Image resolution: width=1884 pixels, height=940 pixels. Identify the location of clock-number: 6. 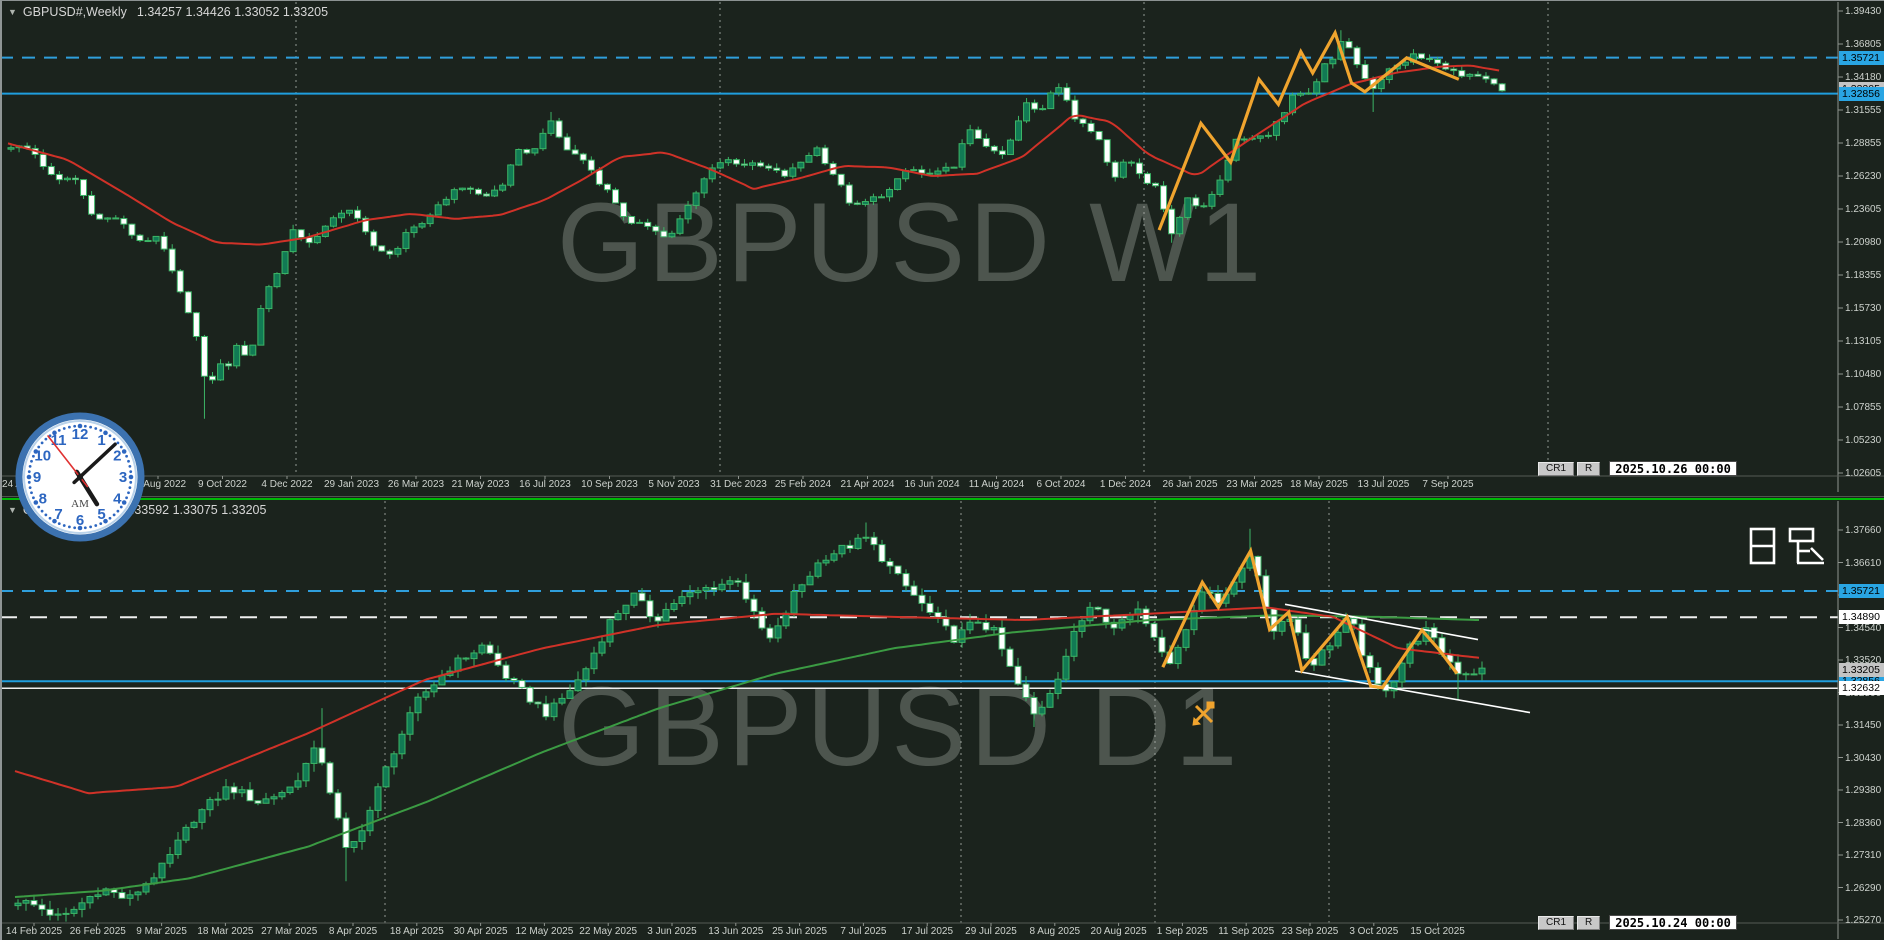
(80, 520).